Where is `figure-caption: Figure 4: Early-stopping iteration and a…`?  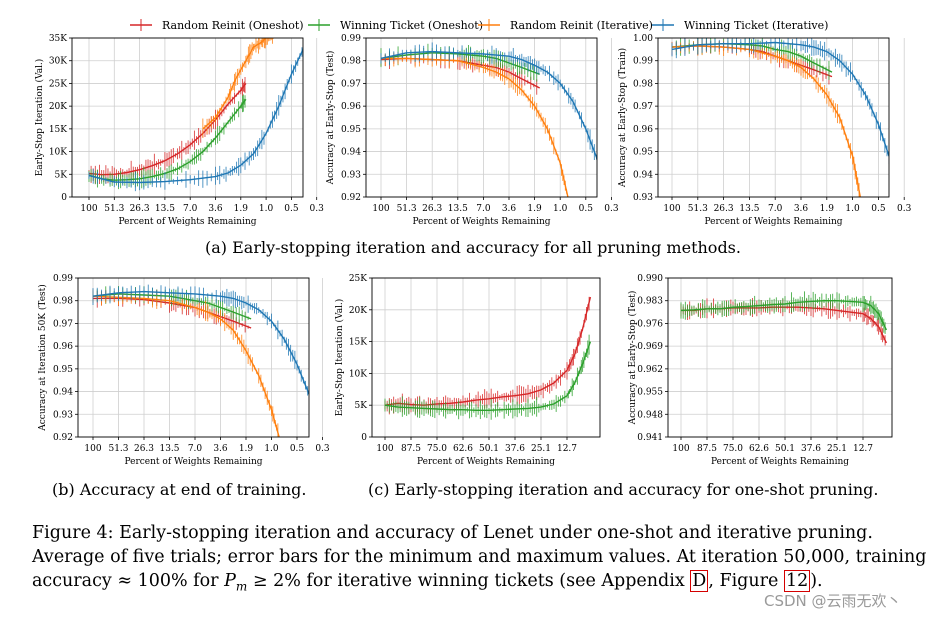
figure-caption: Figure 4: Early-stopping iteration and a… is located at coordinates (479, 560).